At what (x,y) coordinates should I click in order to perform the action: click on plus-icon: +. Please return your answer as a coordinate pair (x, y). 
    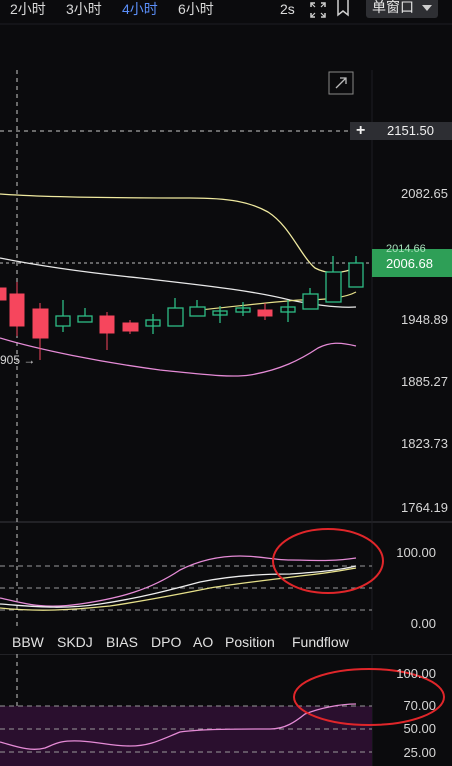
    Looking at the image, I should click on (361, 130).